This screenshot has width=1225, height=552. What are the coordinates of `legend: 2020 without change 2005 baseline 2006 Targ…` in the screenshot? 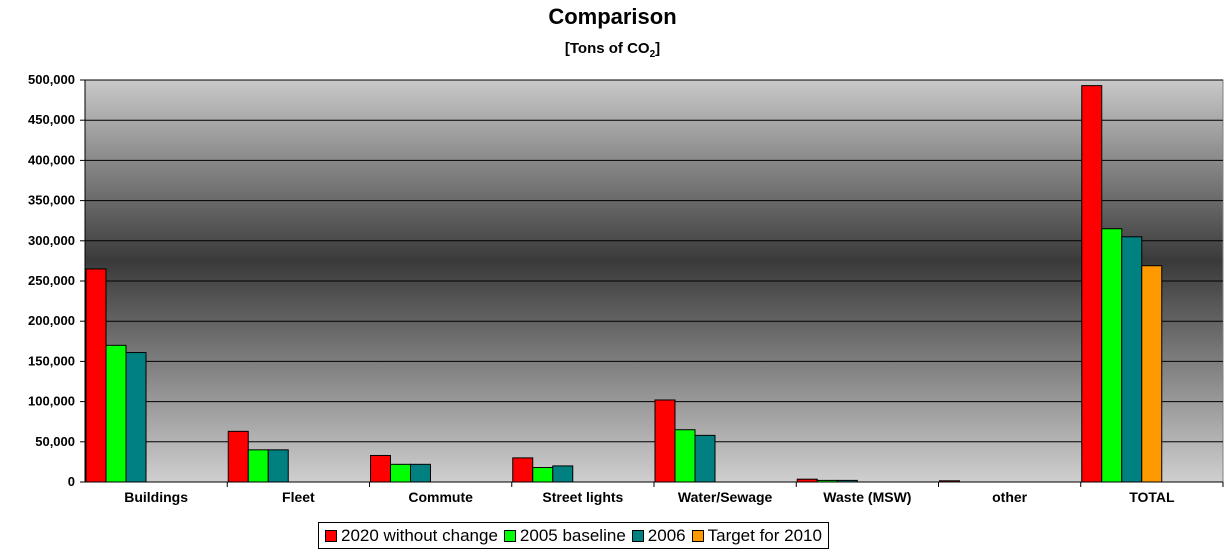 It's located at (573, 535).